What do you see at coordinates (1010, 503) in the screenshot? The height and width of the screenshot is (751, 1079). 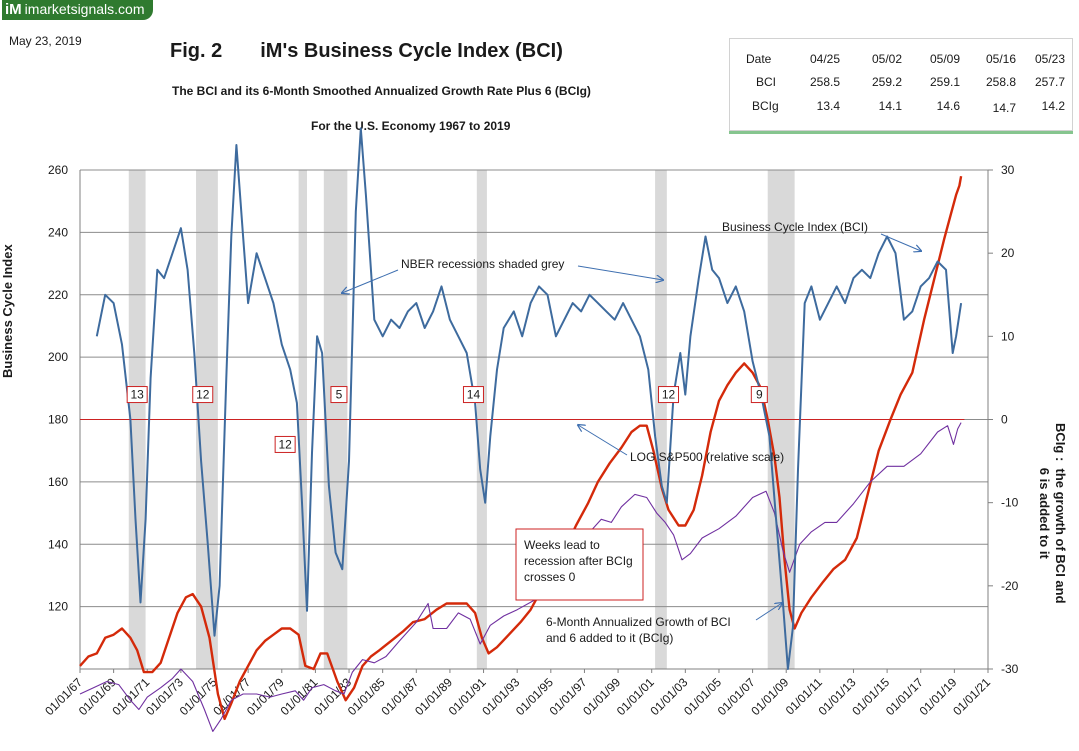 I see `y-right-tick-label: -10` at bounding box center [1010, 503].